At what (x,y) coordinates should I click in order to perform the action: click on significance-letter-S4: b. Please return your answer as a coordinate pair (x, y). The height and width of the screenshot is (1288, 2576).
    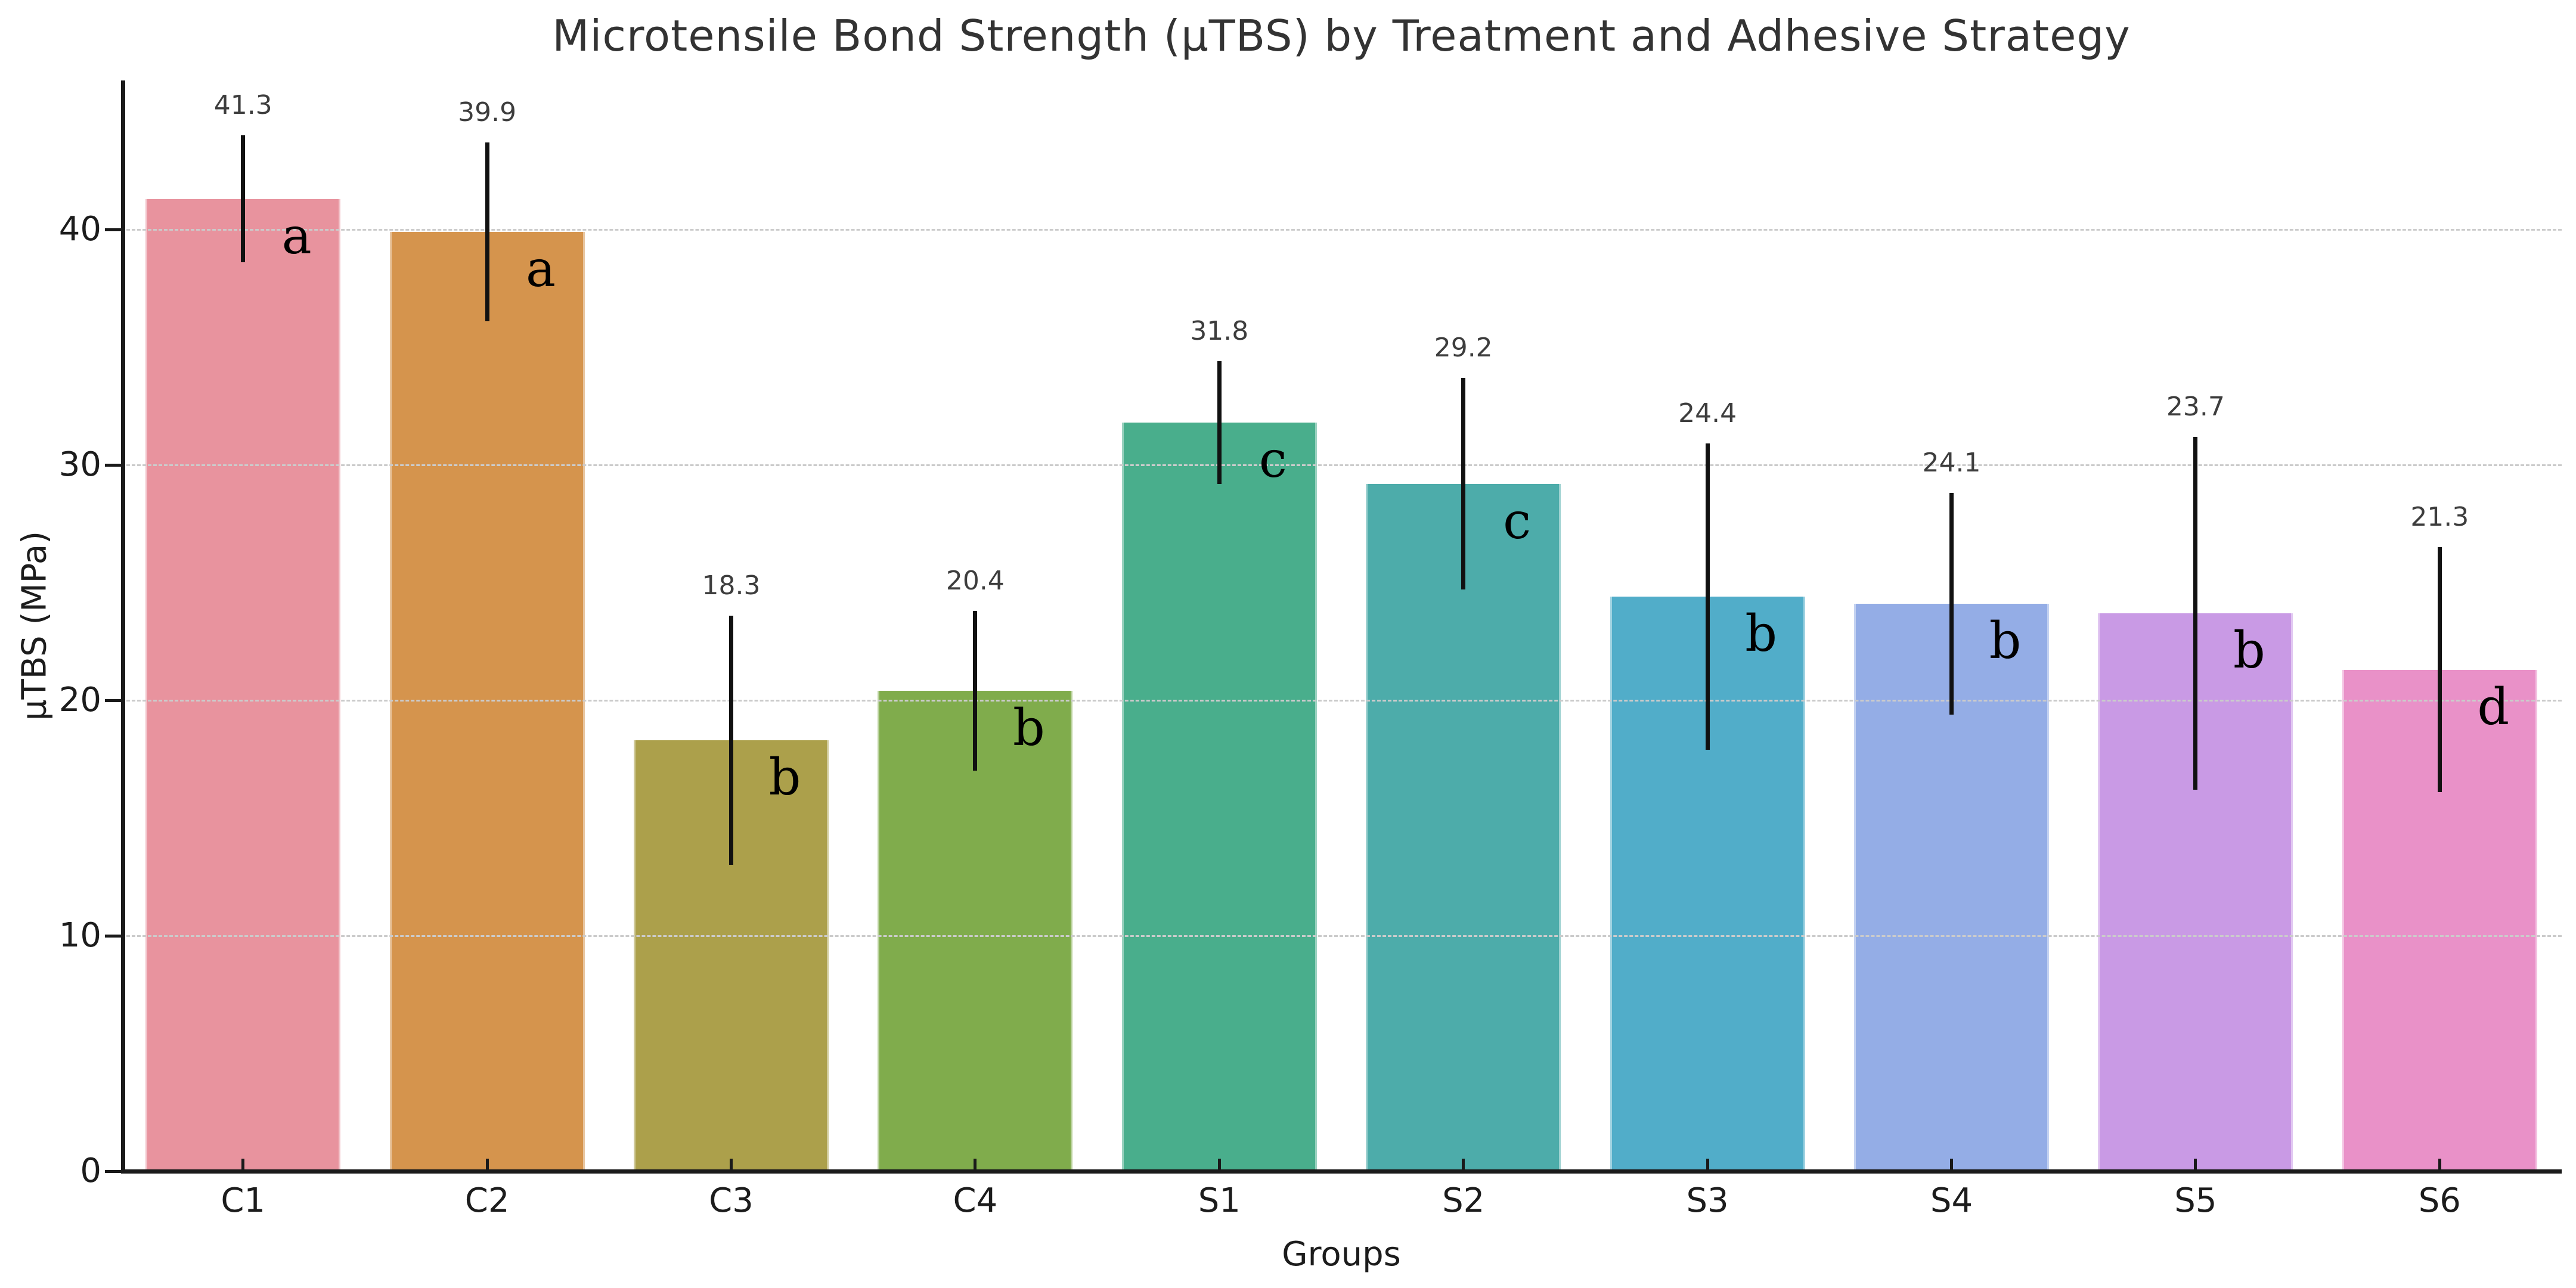
    Looking at the image, I should click on (2005, 642).